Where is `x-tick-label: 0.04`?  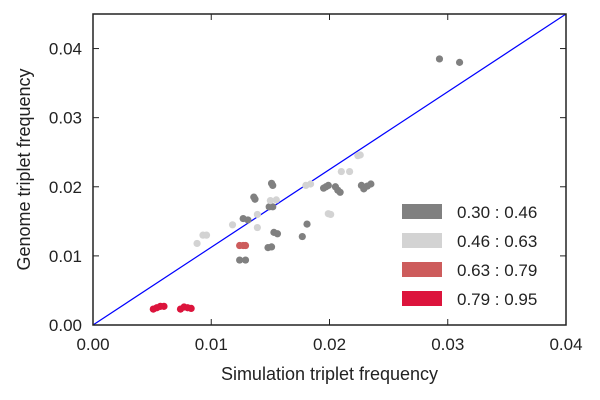
x-tick-label: 0.04 is located at coordinates (565, 344).